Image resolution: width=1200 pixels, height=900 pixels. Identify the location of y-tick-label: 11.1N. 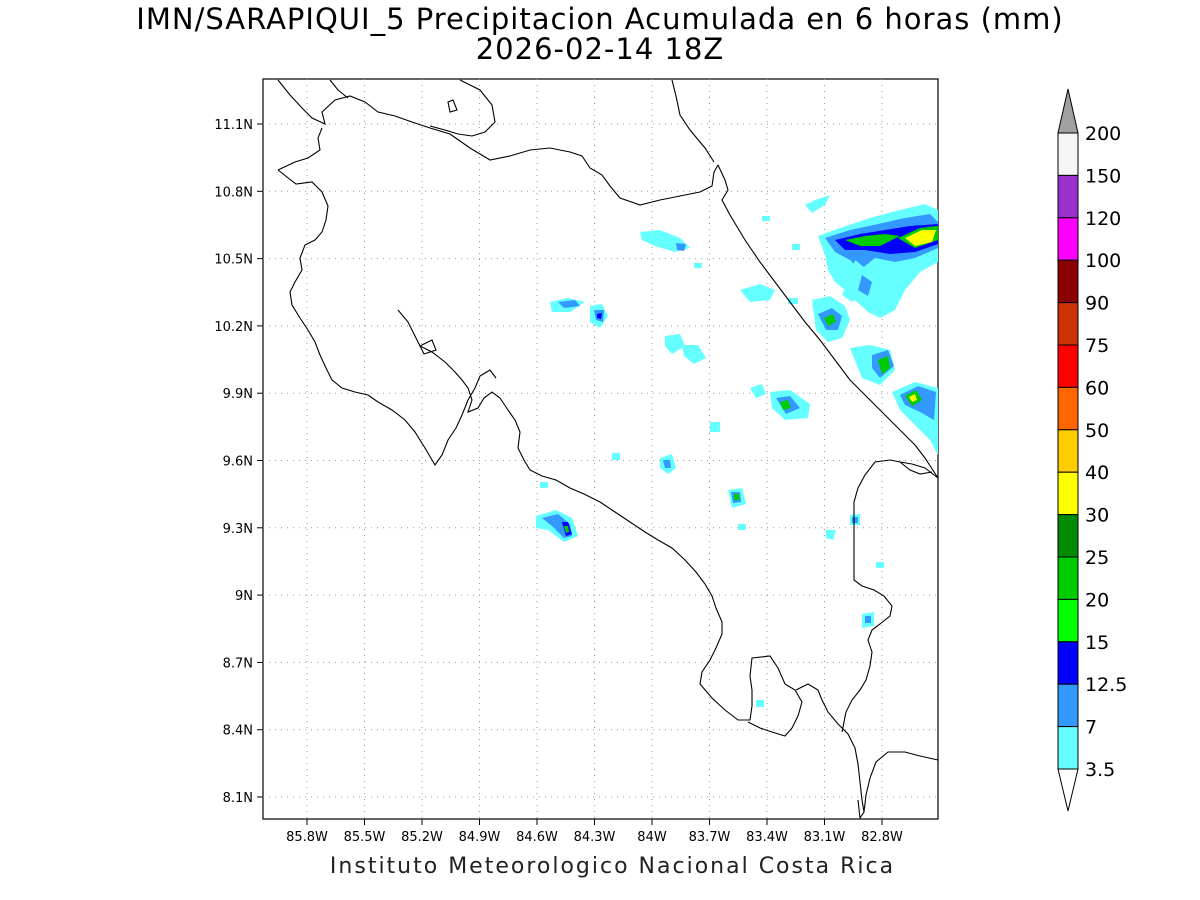
(233, 125).